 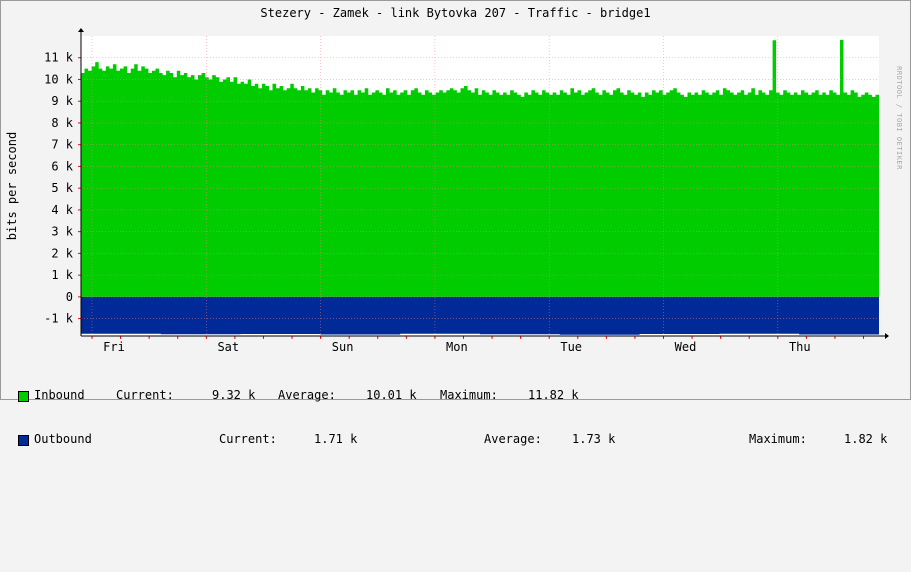 I want to click on y-tick-label-8: 7 k, so click(x=62, y=145).